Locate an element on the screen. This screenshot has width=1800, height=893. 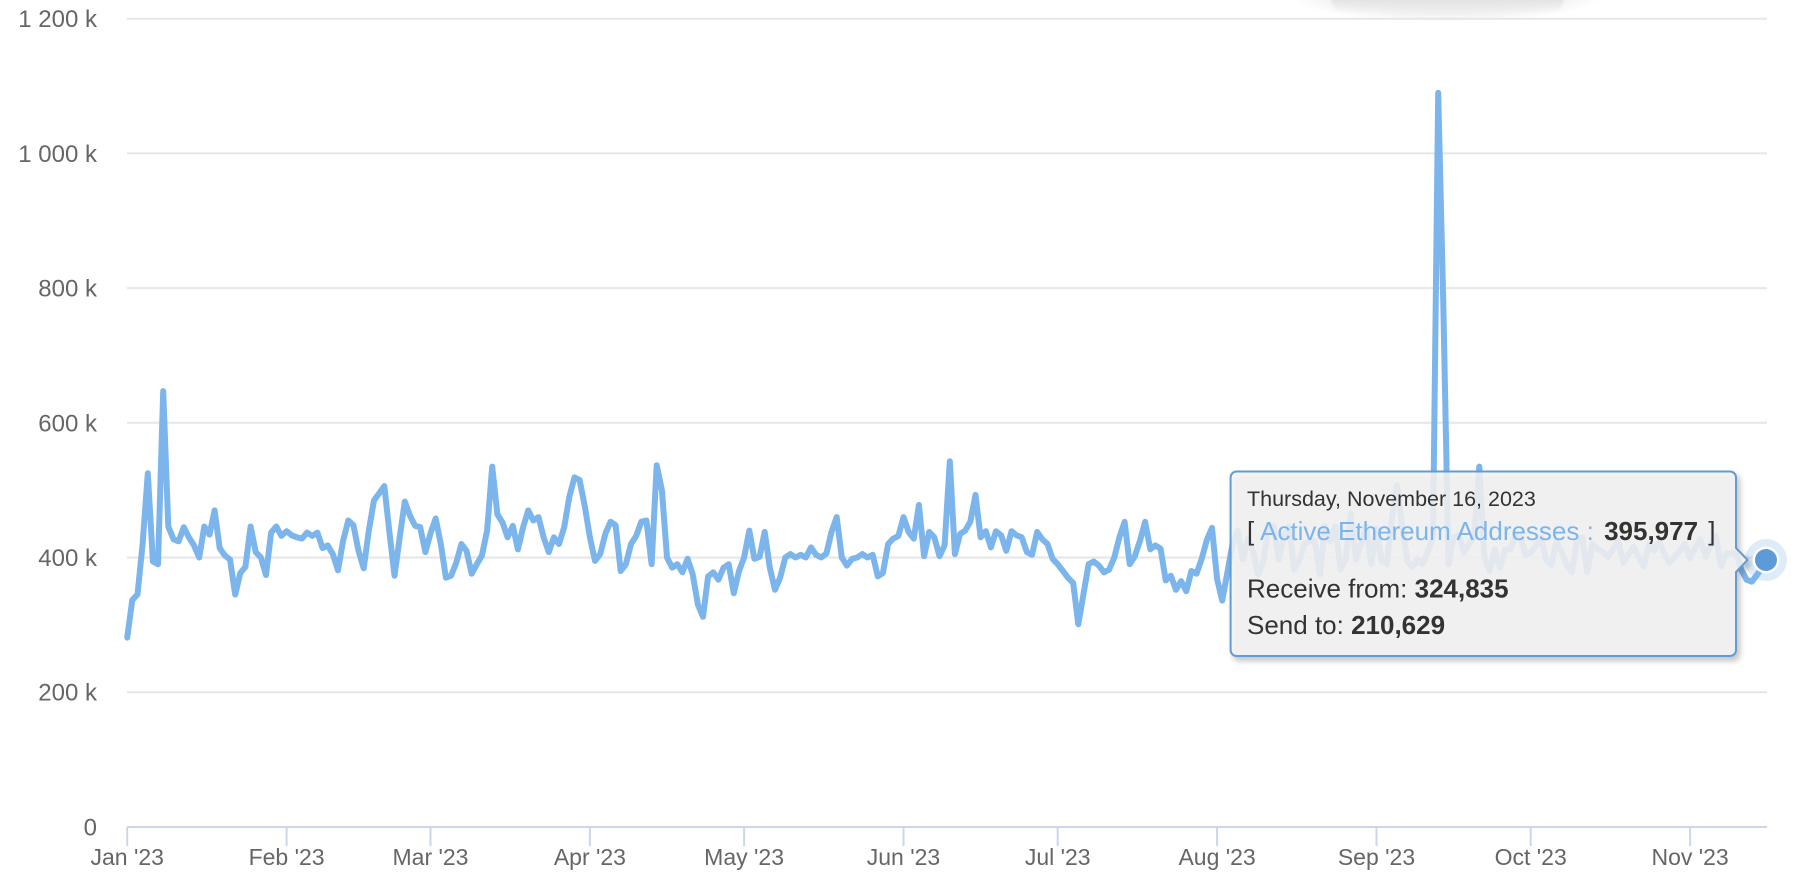
svg-text: Oct '23 is located at coordinates (1531, 857).